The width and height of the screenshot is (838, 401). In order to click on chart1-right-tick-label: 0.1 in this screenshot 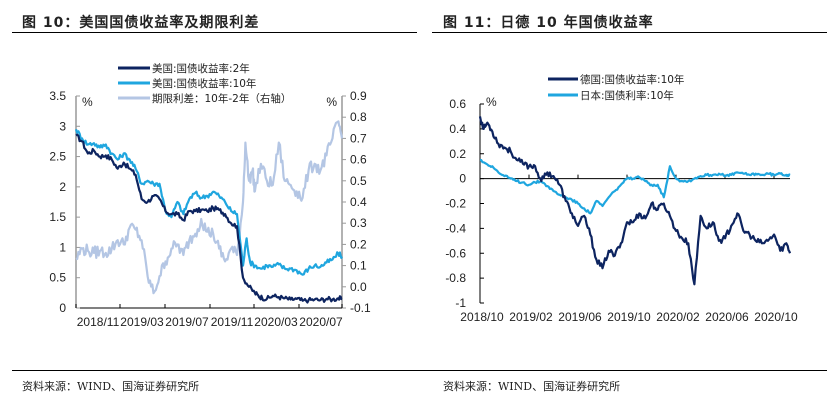, I will do `click(358, 266)`.